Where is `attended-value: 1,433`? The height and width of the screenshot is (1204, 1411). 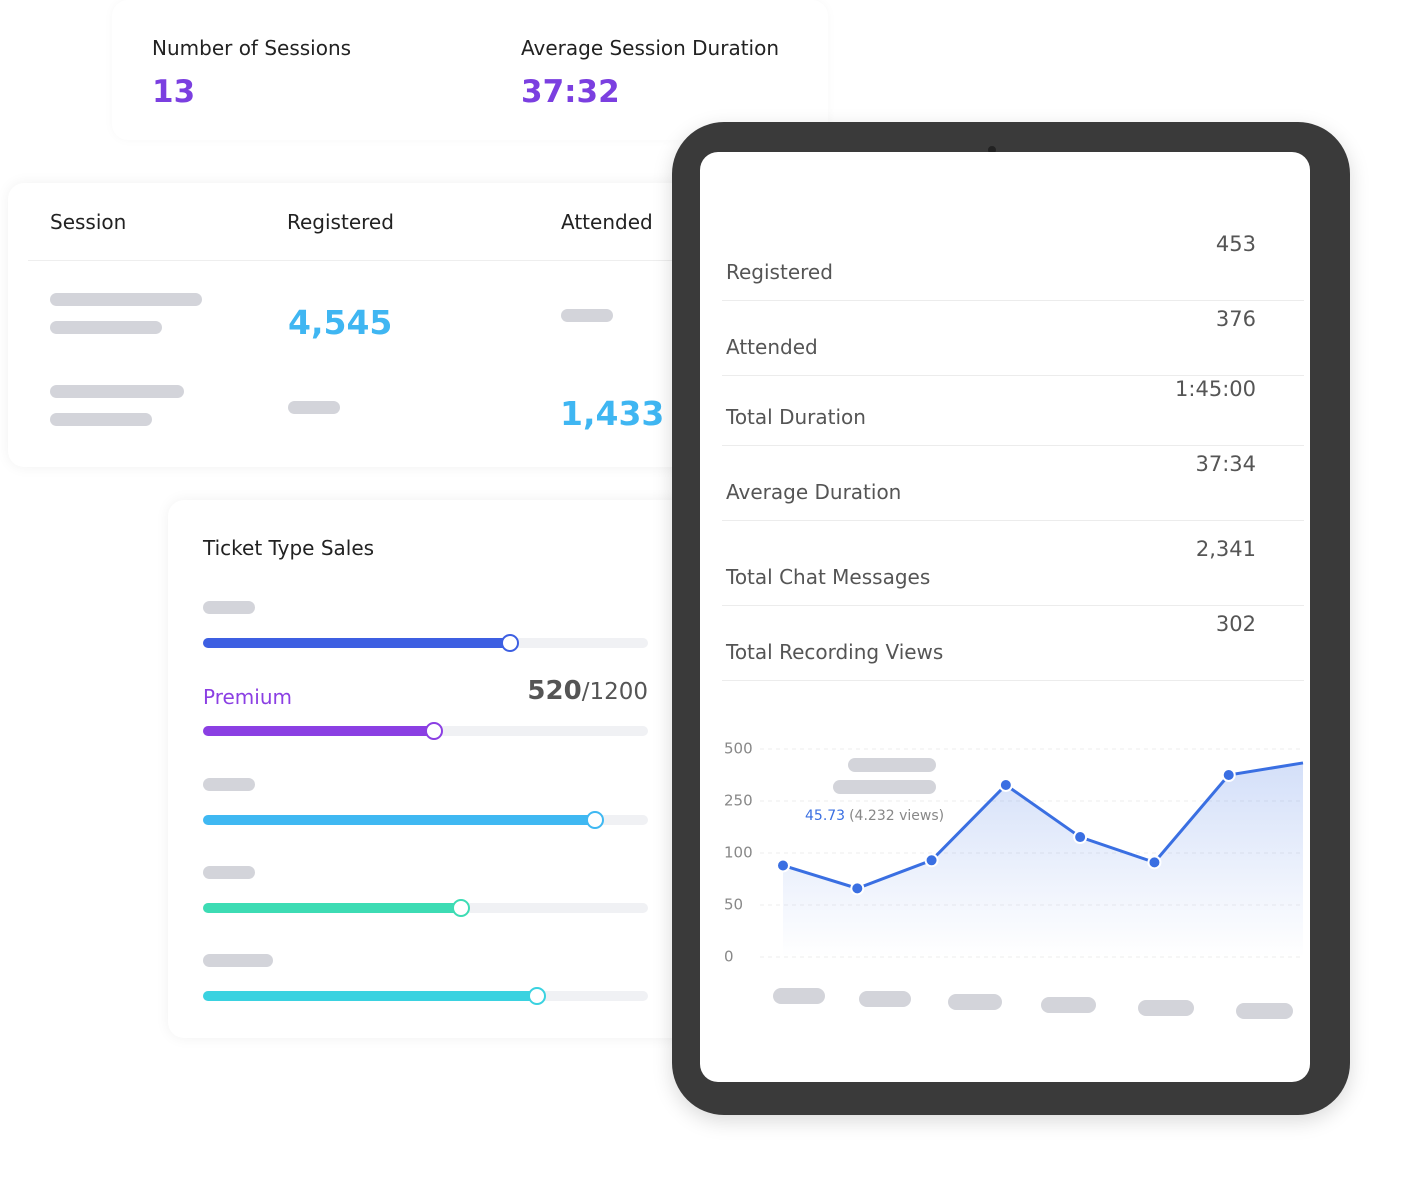 attended-value: 1,433 is located at coordinates (612, 413).